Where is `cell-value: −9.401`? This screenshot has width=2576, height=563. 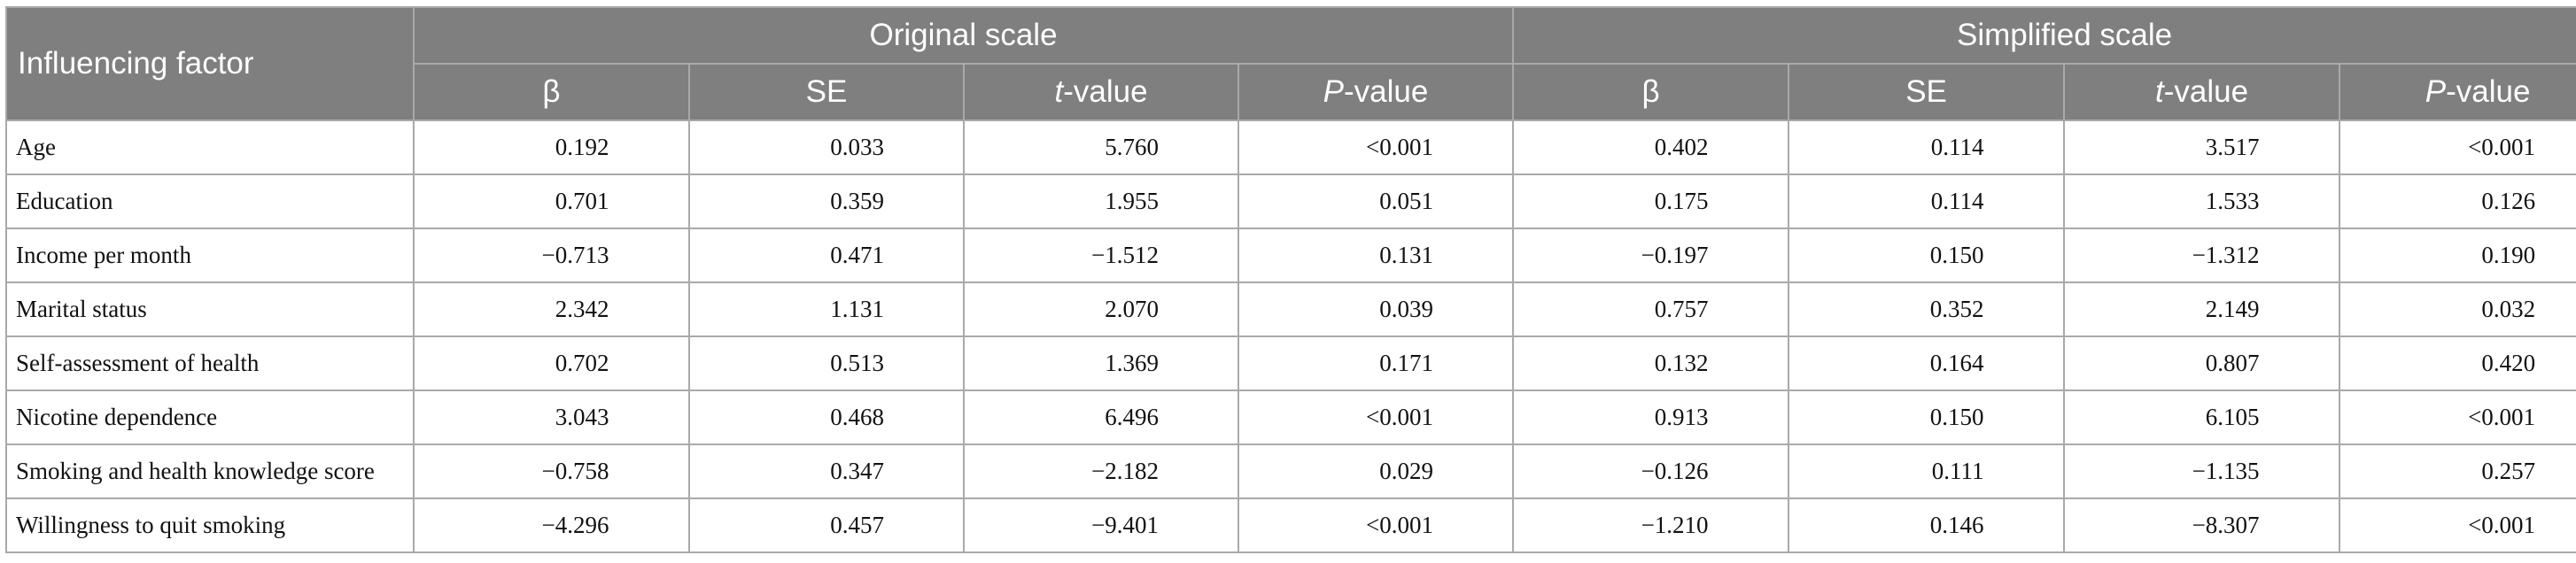
cell-value: −9.401 is located at coordinates (1125, 525).